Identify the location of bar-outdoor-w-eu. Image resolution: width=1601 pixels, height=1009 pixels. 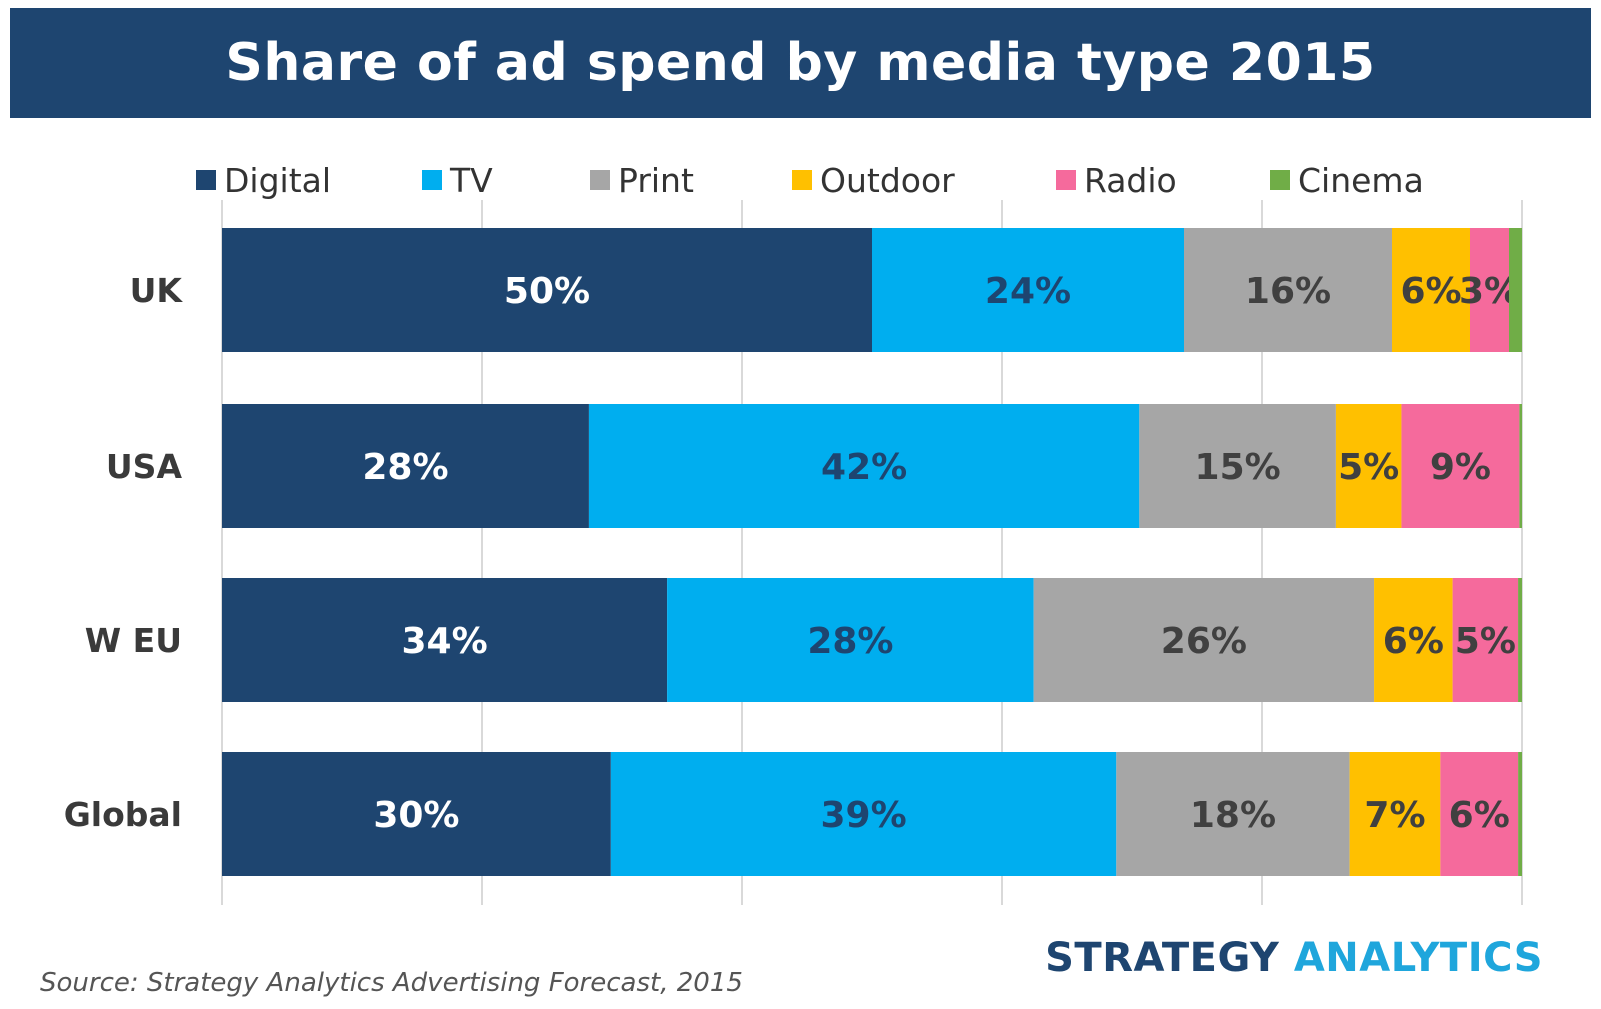
(1413, 640).